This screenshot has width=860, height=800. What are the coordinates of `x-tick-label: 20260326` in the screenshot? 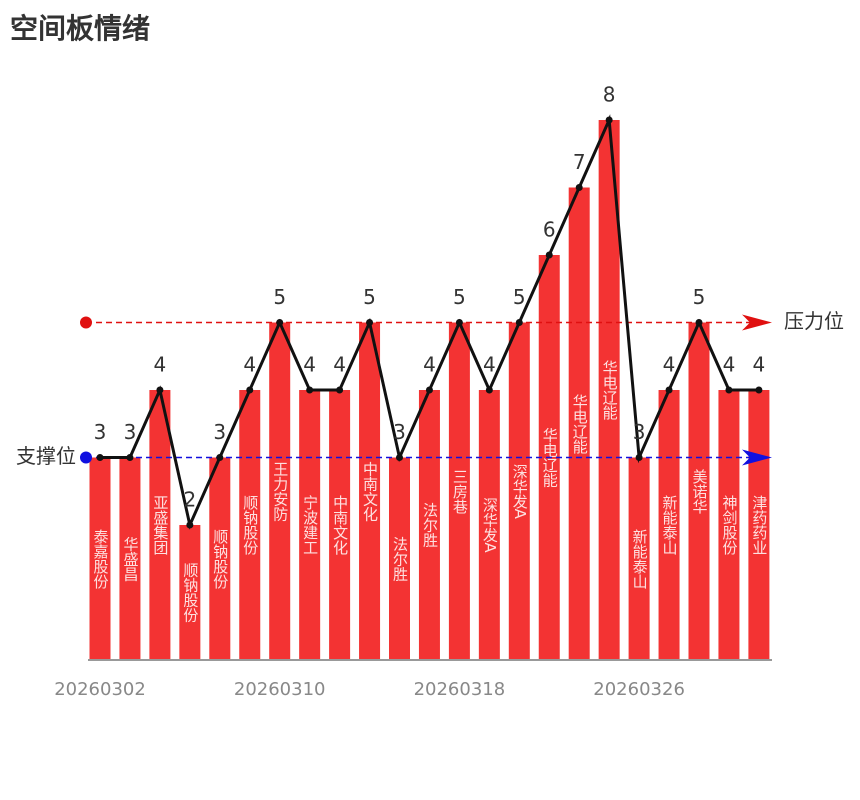 It's located at (639, 689).